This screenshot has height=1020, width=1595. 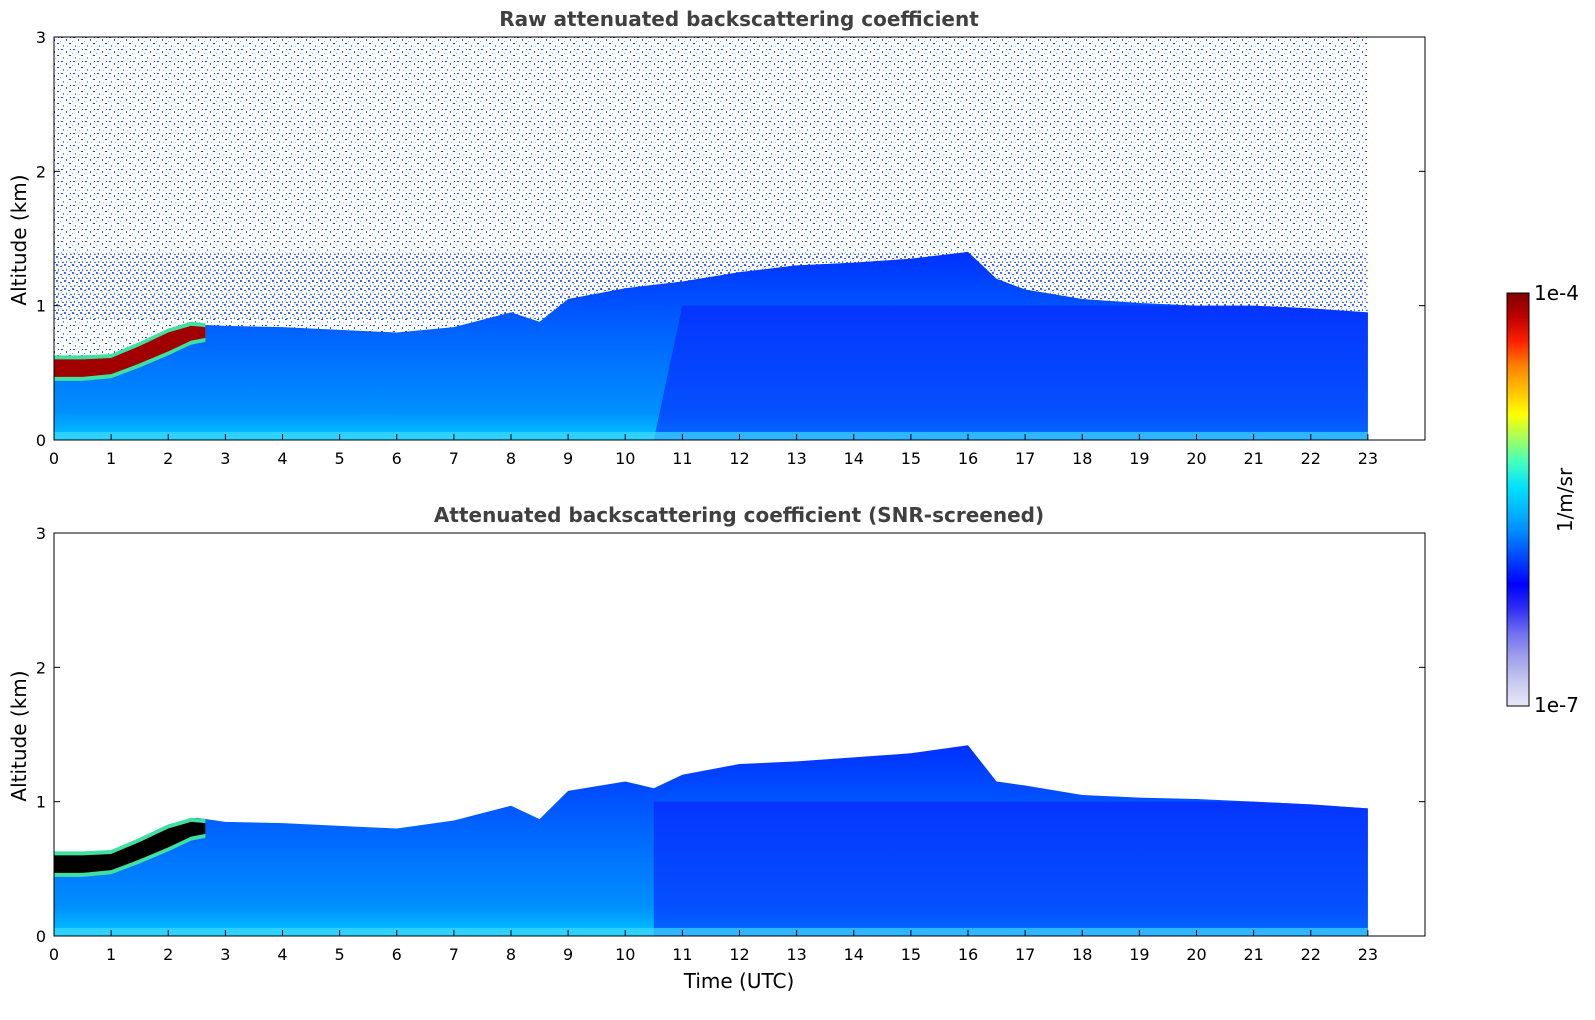 I want to click on x-axis-label: Time (UTC), so click(x=739, y=981).